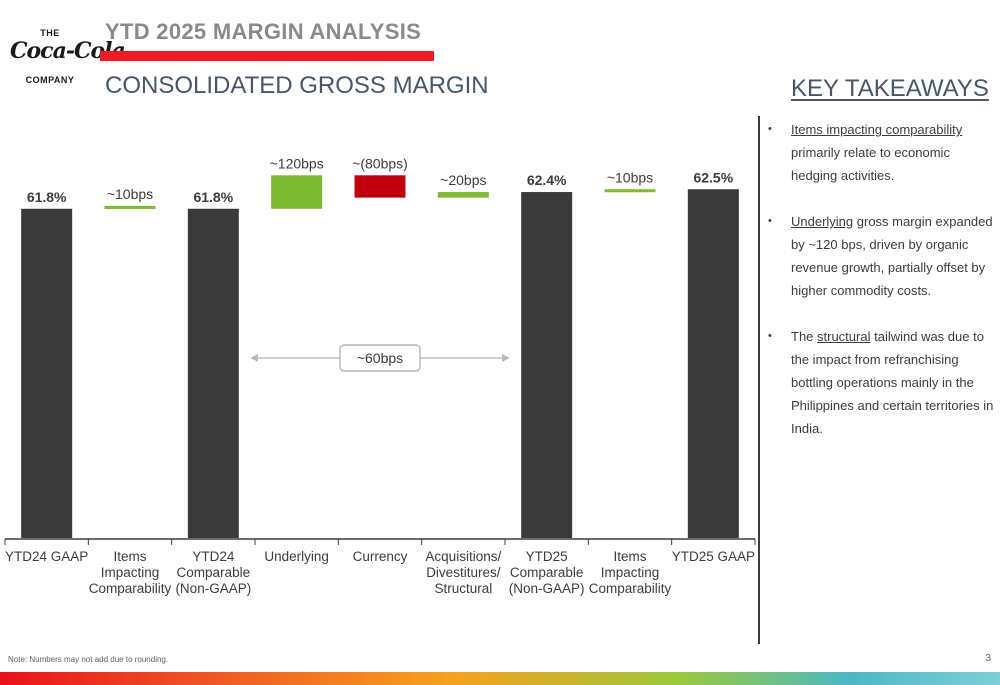 The height and width of the screenshot is (685, 1000). Describe the element at coordinates (890, 88) in the screenshot. I see `key-takeaways-title: KEY TAKEAWAYS` at that location.